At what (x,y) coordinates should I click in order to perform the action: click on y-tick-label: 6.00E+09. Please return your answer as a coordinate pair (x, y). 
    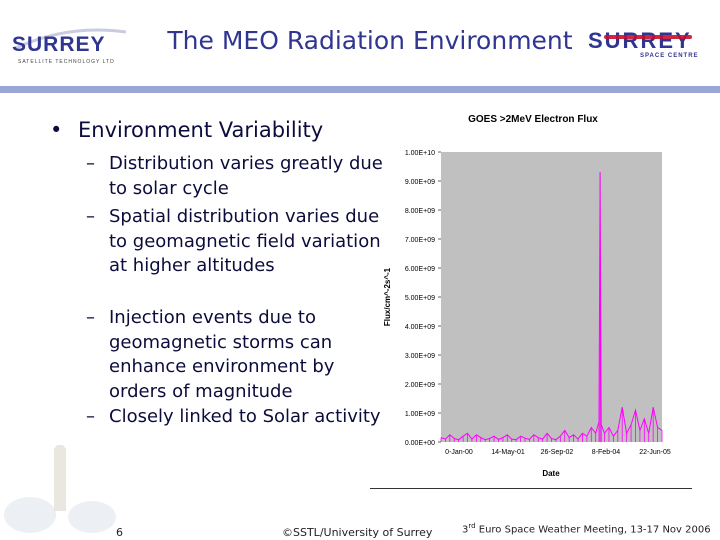
    Looking at the image, I should click on (420, 269).